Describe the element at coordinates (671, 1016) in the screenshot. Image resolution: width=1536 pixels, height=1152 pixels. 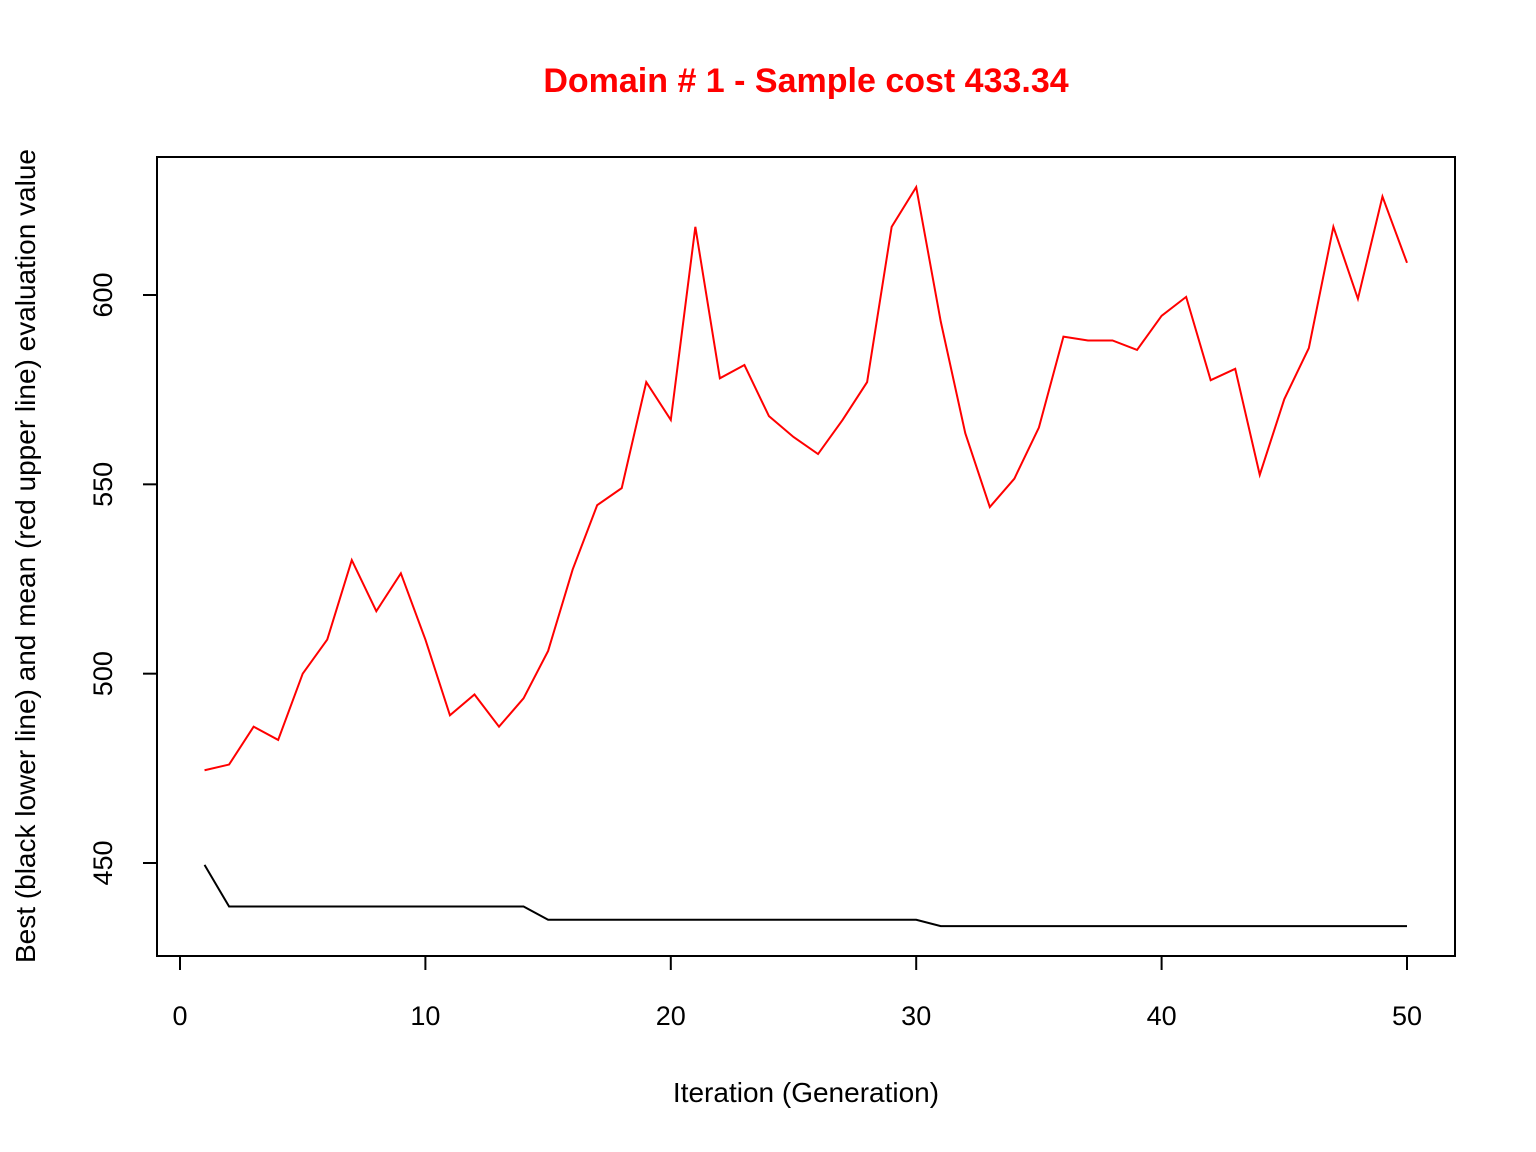
I see `x-tick-label: 20` at that location.